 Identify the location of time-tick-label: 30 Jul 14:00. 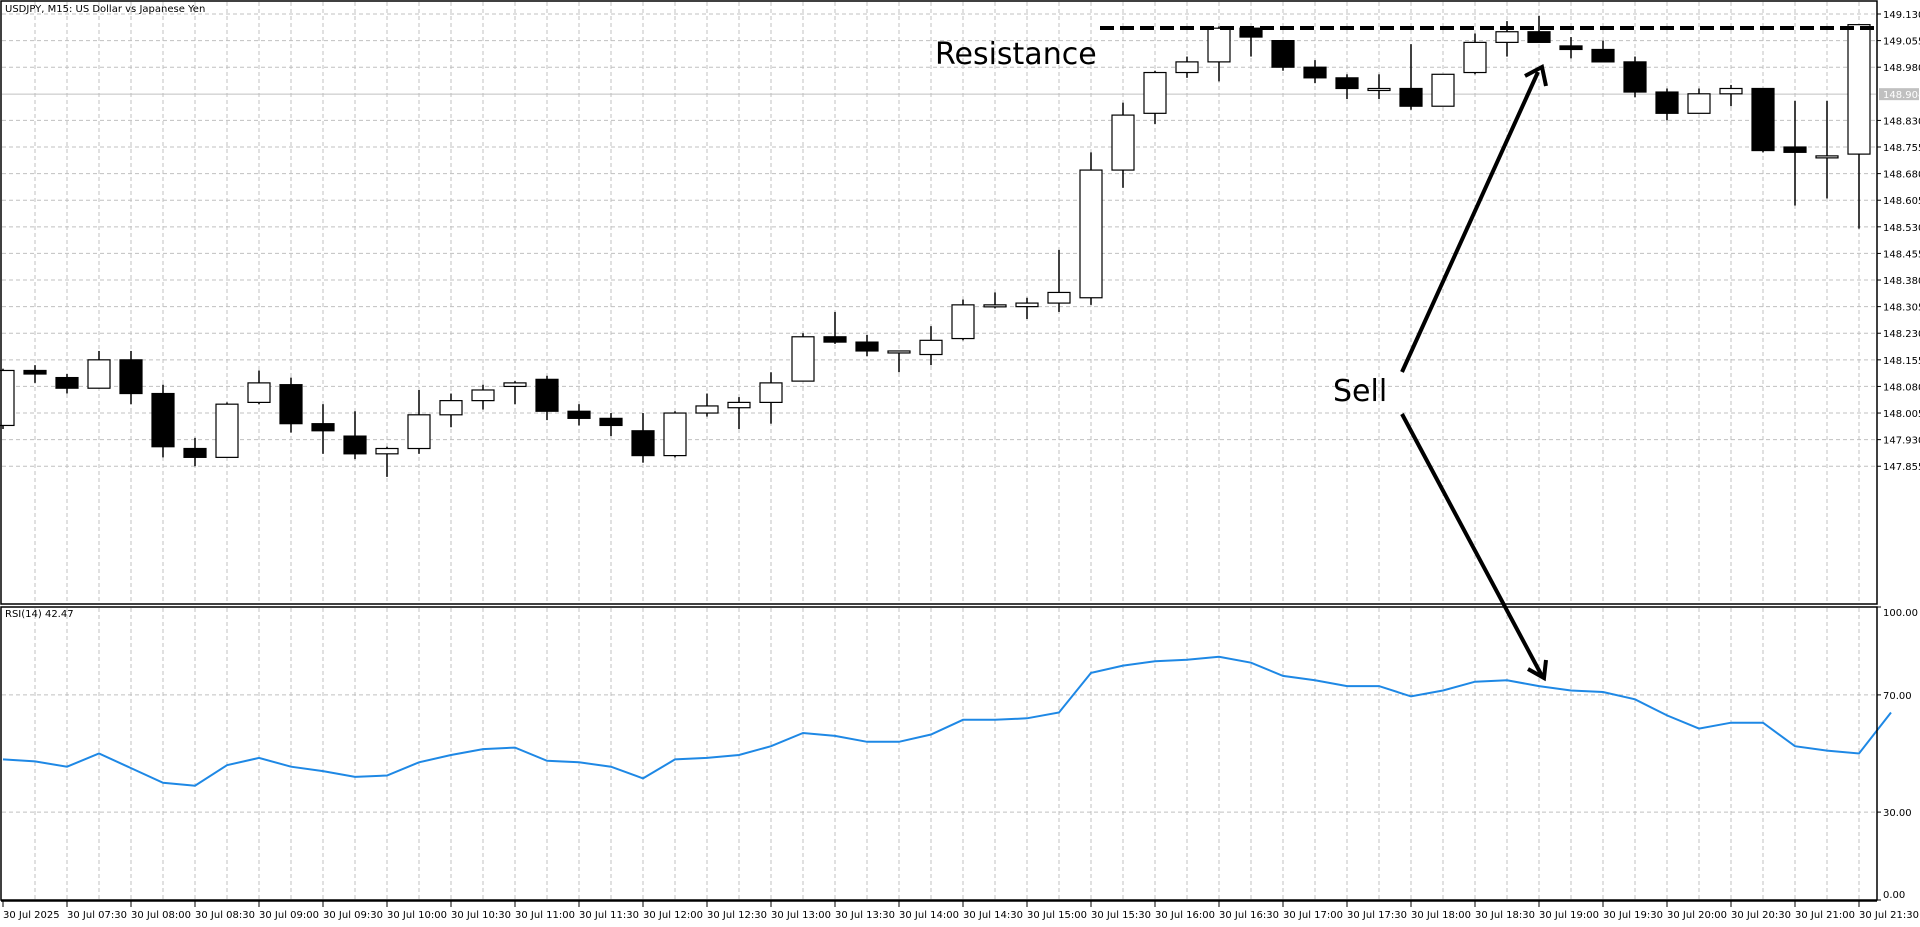
(929, 915).